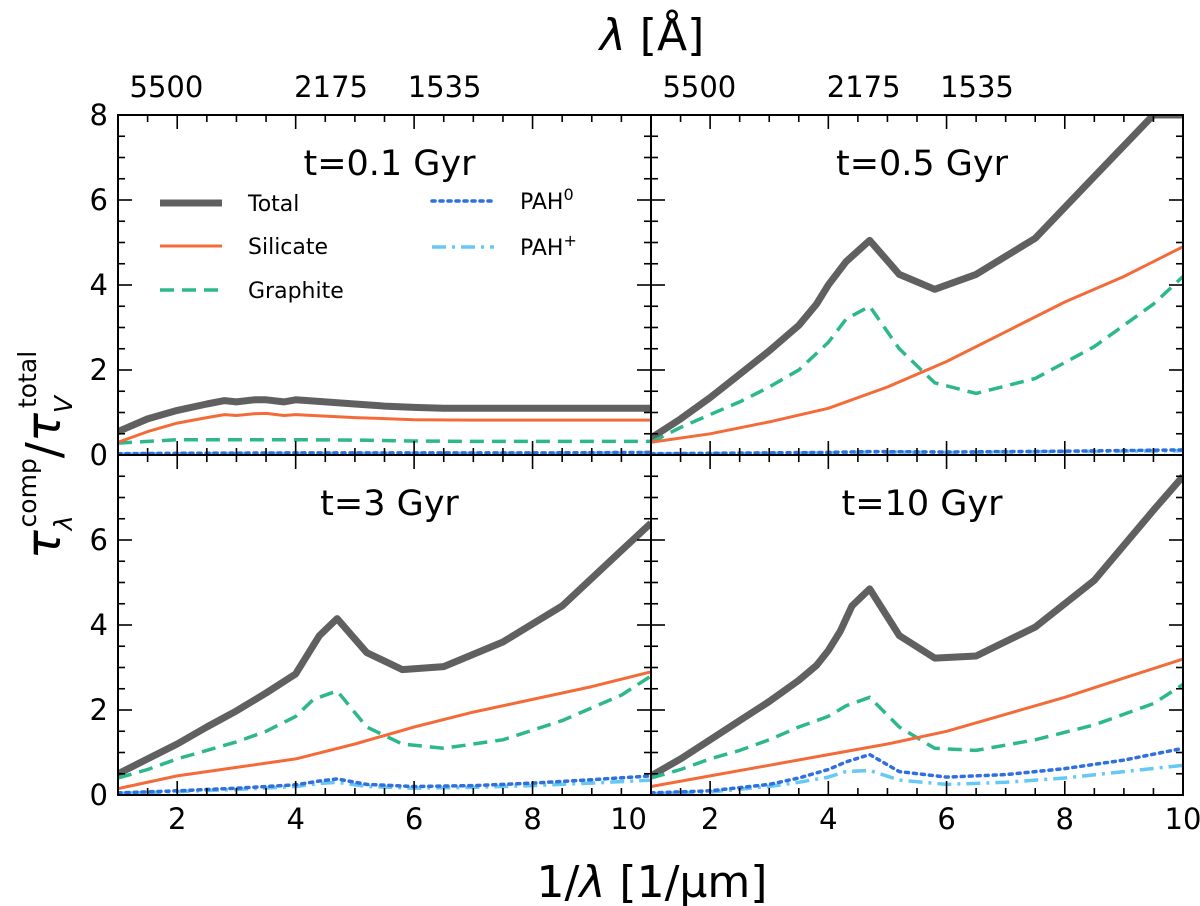 This screenshot has width=1200, height=906. I want to click on y-title-den-sup: total, so click(27, 379).